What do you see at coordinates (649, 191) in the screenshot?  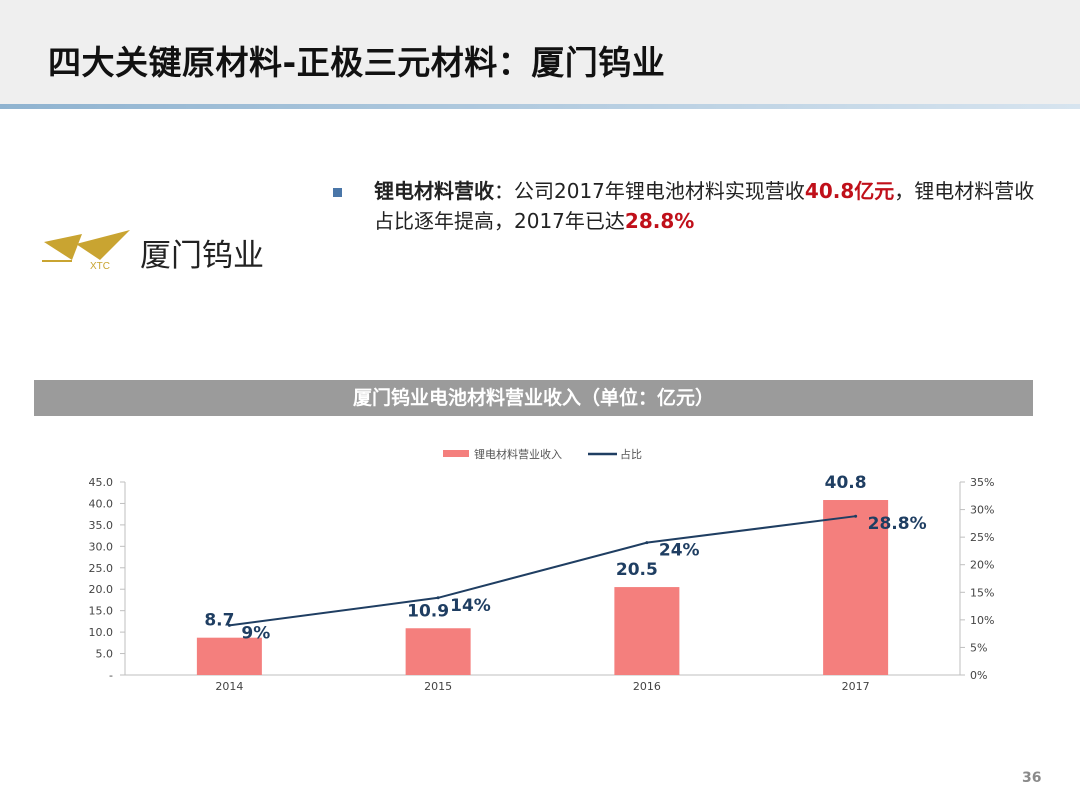 I see `bullet-text-1: ：公司2017年锂电池材料实现营收` at bounding box center [649, 191].